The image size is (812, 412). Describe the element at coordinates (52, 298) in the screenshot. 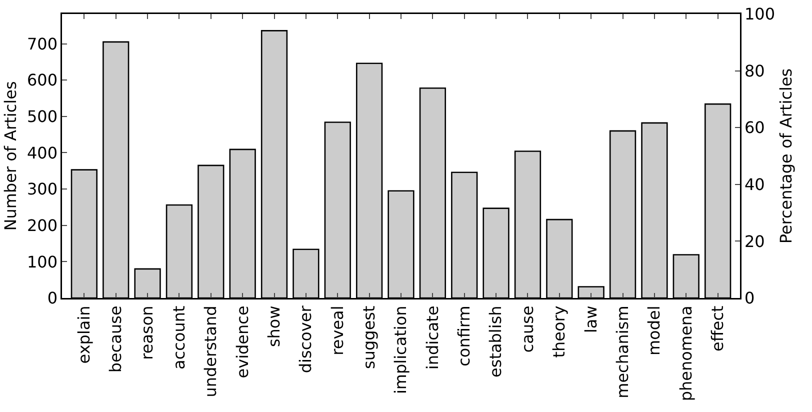

I see `y-tick-label: 0` at that location.